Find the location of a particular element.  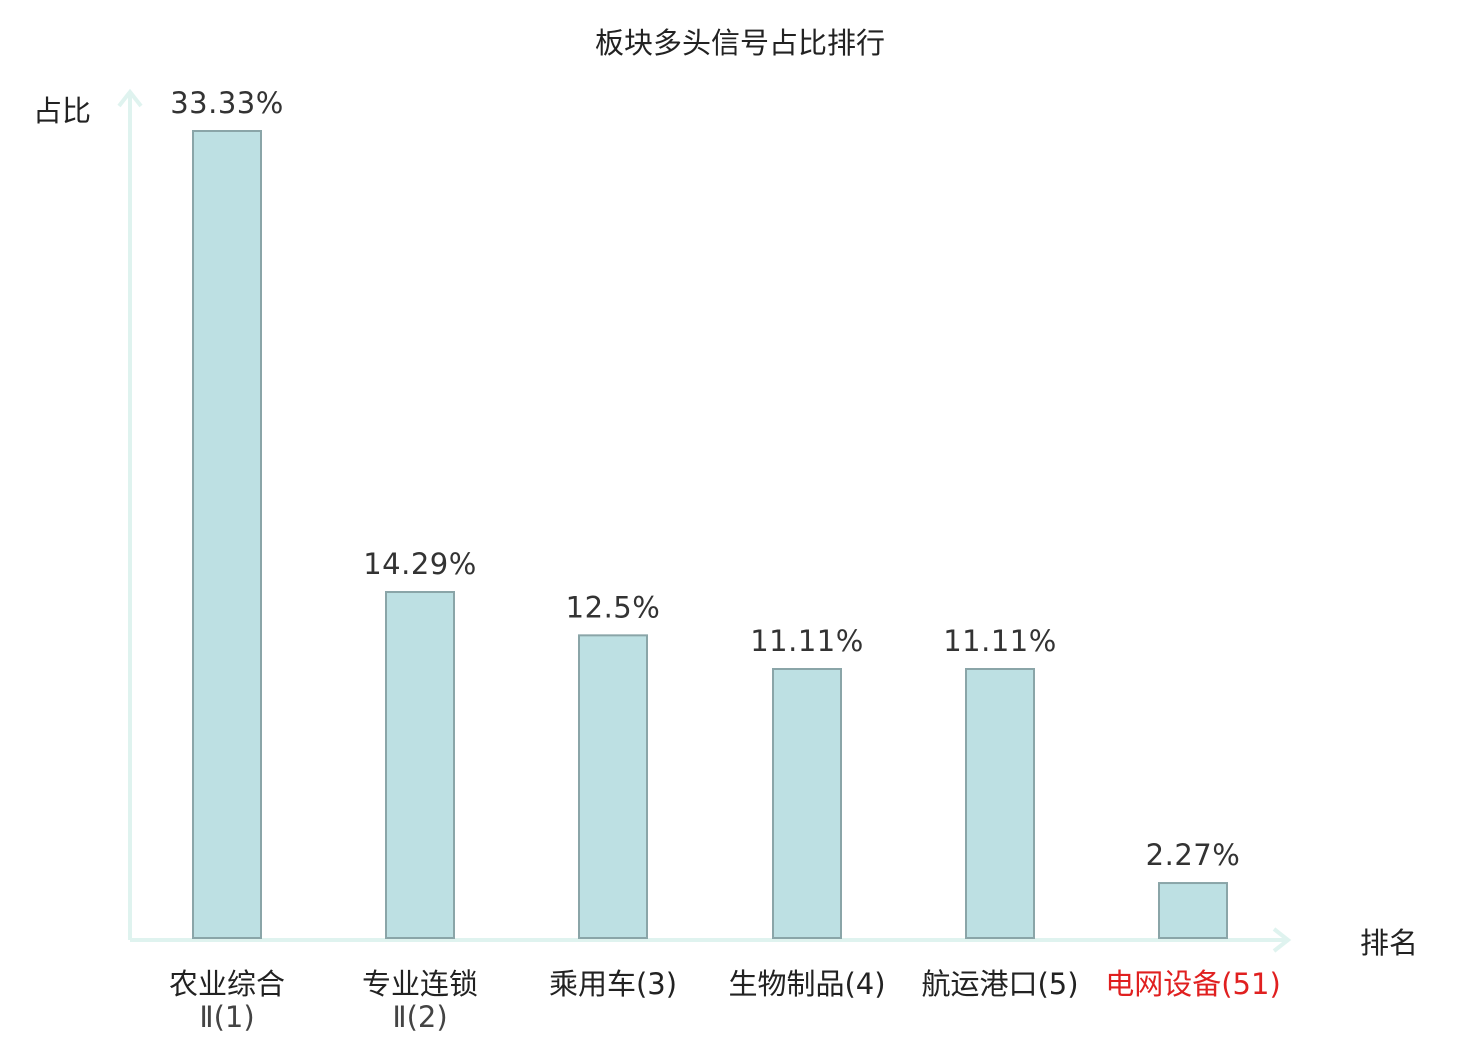

category-label-5: 航运港口(5) is located at coordinates (999, 984).